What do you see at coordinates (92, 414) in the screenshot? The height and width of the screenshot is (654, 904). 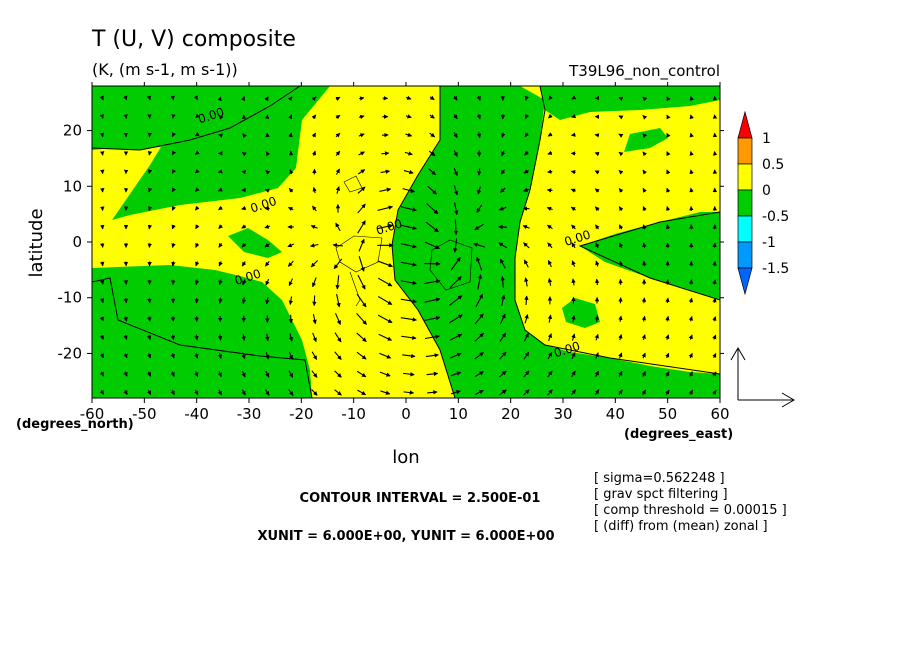 I see `x-tick-label: -60` at bounding box center [92, 414].